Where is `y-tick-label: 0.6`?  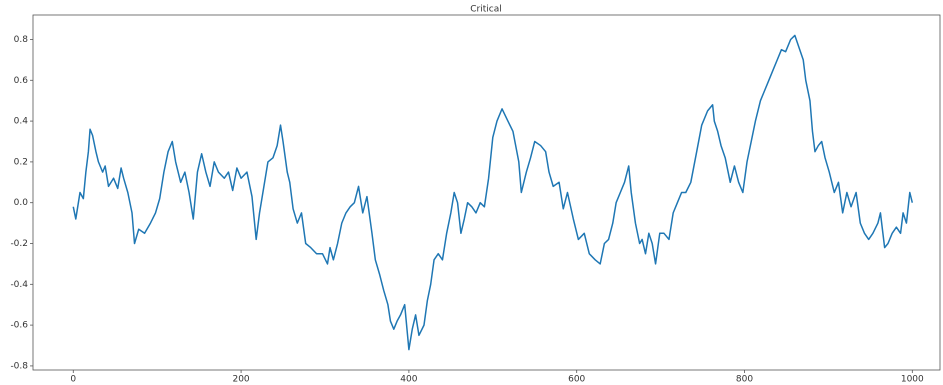 y-tick-label: 0.6 is located at coordinates (21, 81).